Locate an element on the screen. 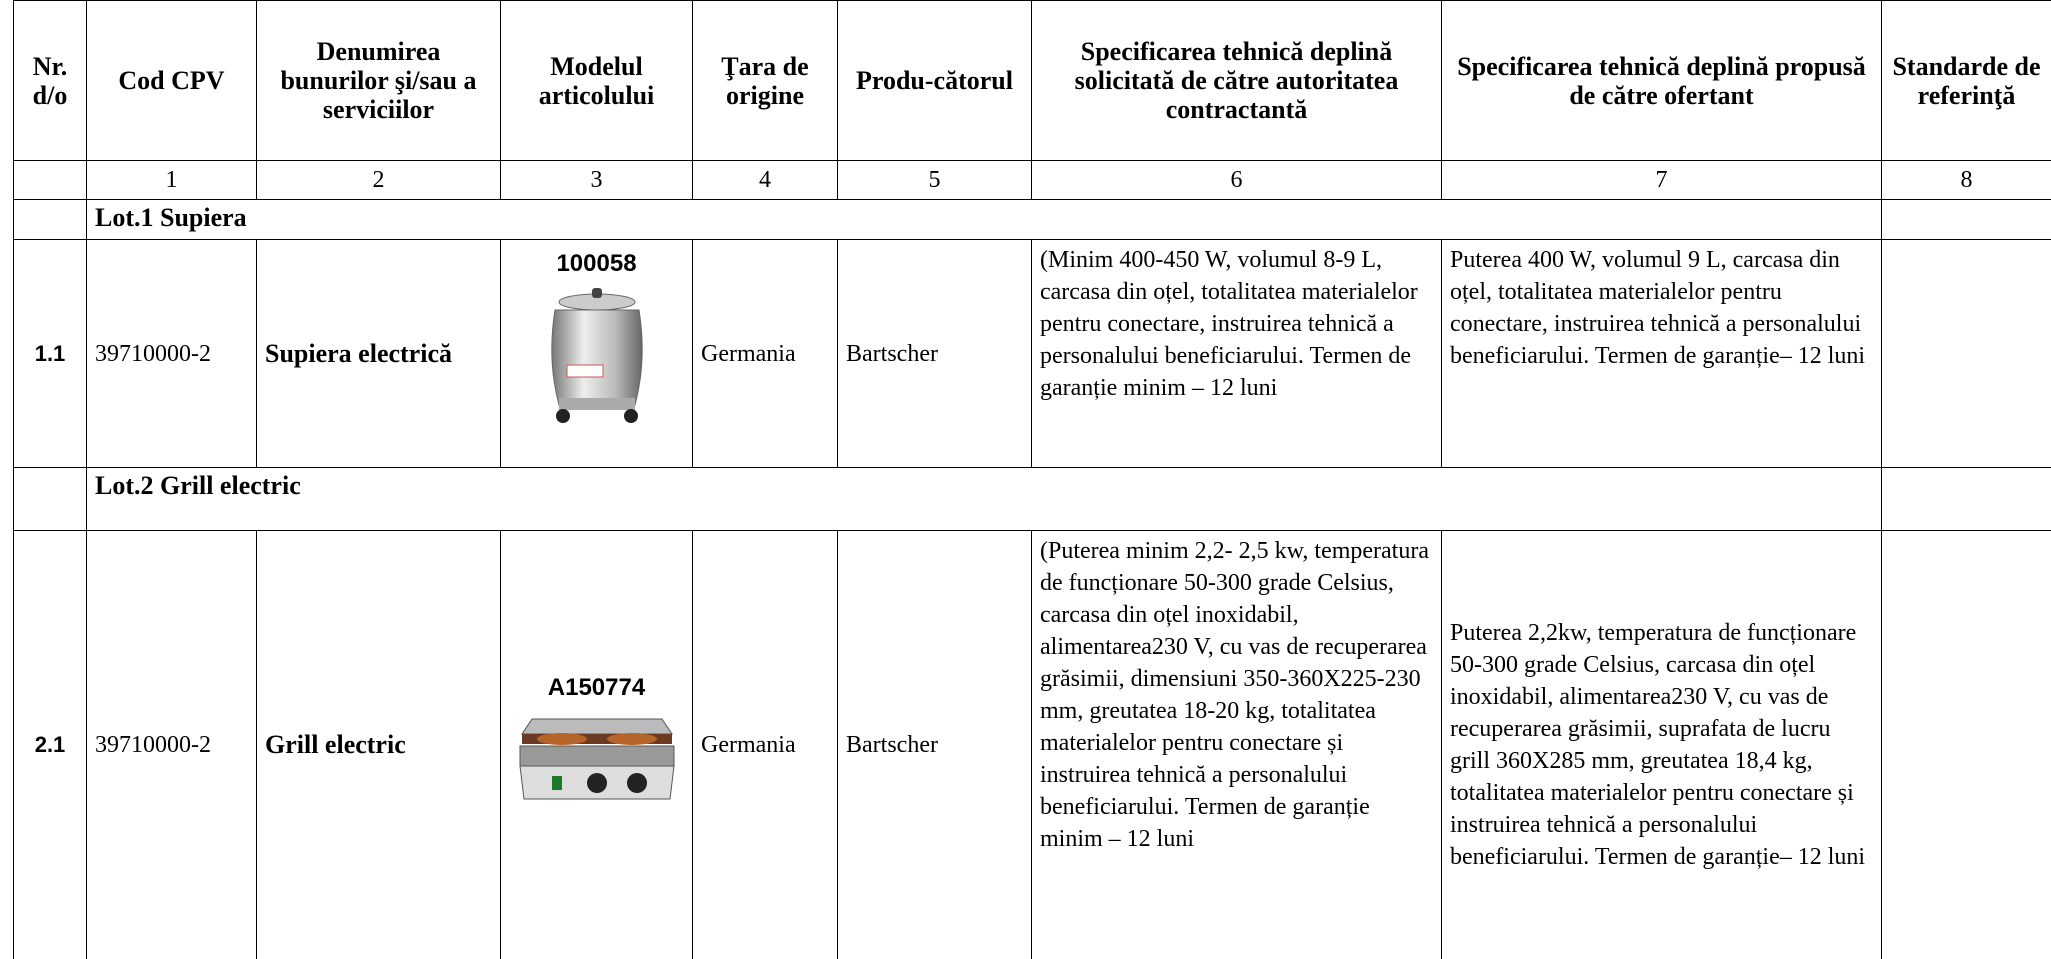 This screenshot has width=2051, height=959. lot-row: Lot.1 Supiera is located at coordinates (1032, 219).